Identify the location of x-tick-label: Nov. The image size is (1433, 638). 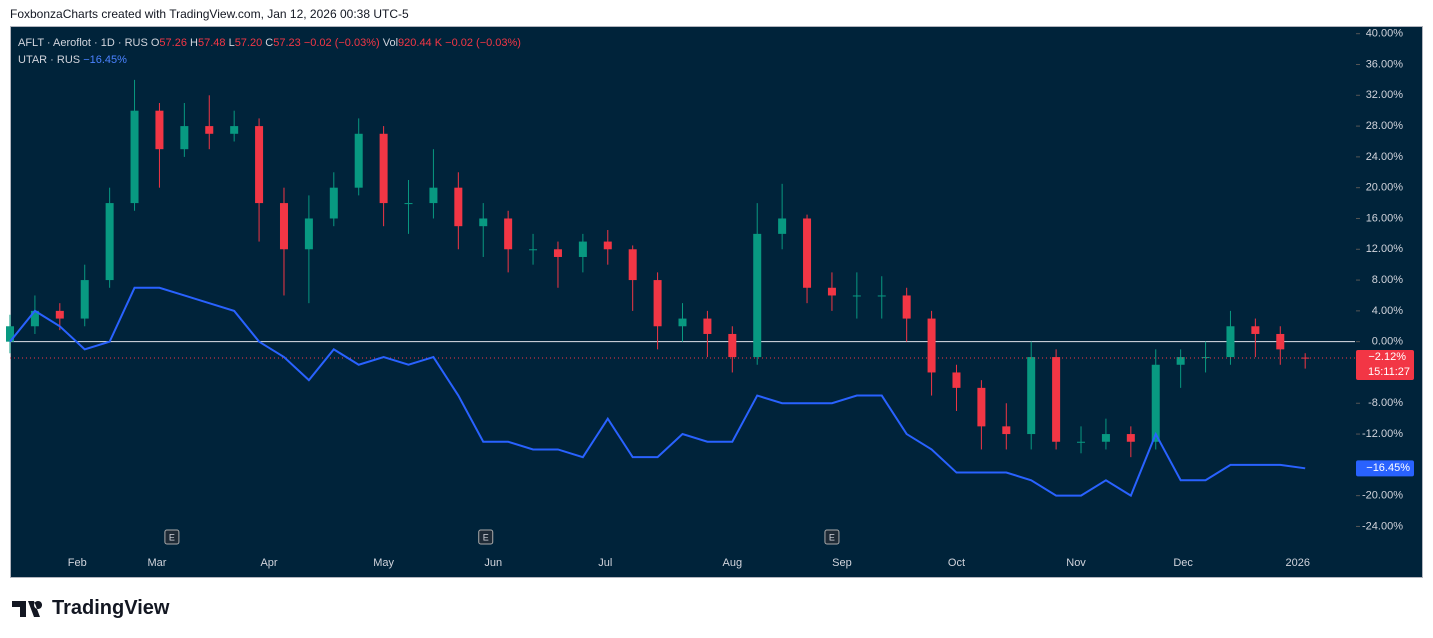
(1076, 563).